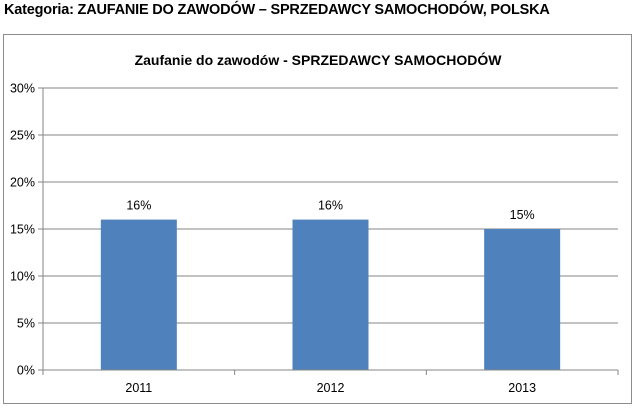  What do you see at coordinates (138, 294) in the screenshot?
I see `bar-2011` at bounding box center [138, 294].